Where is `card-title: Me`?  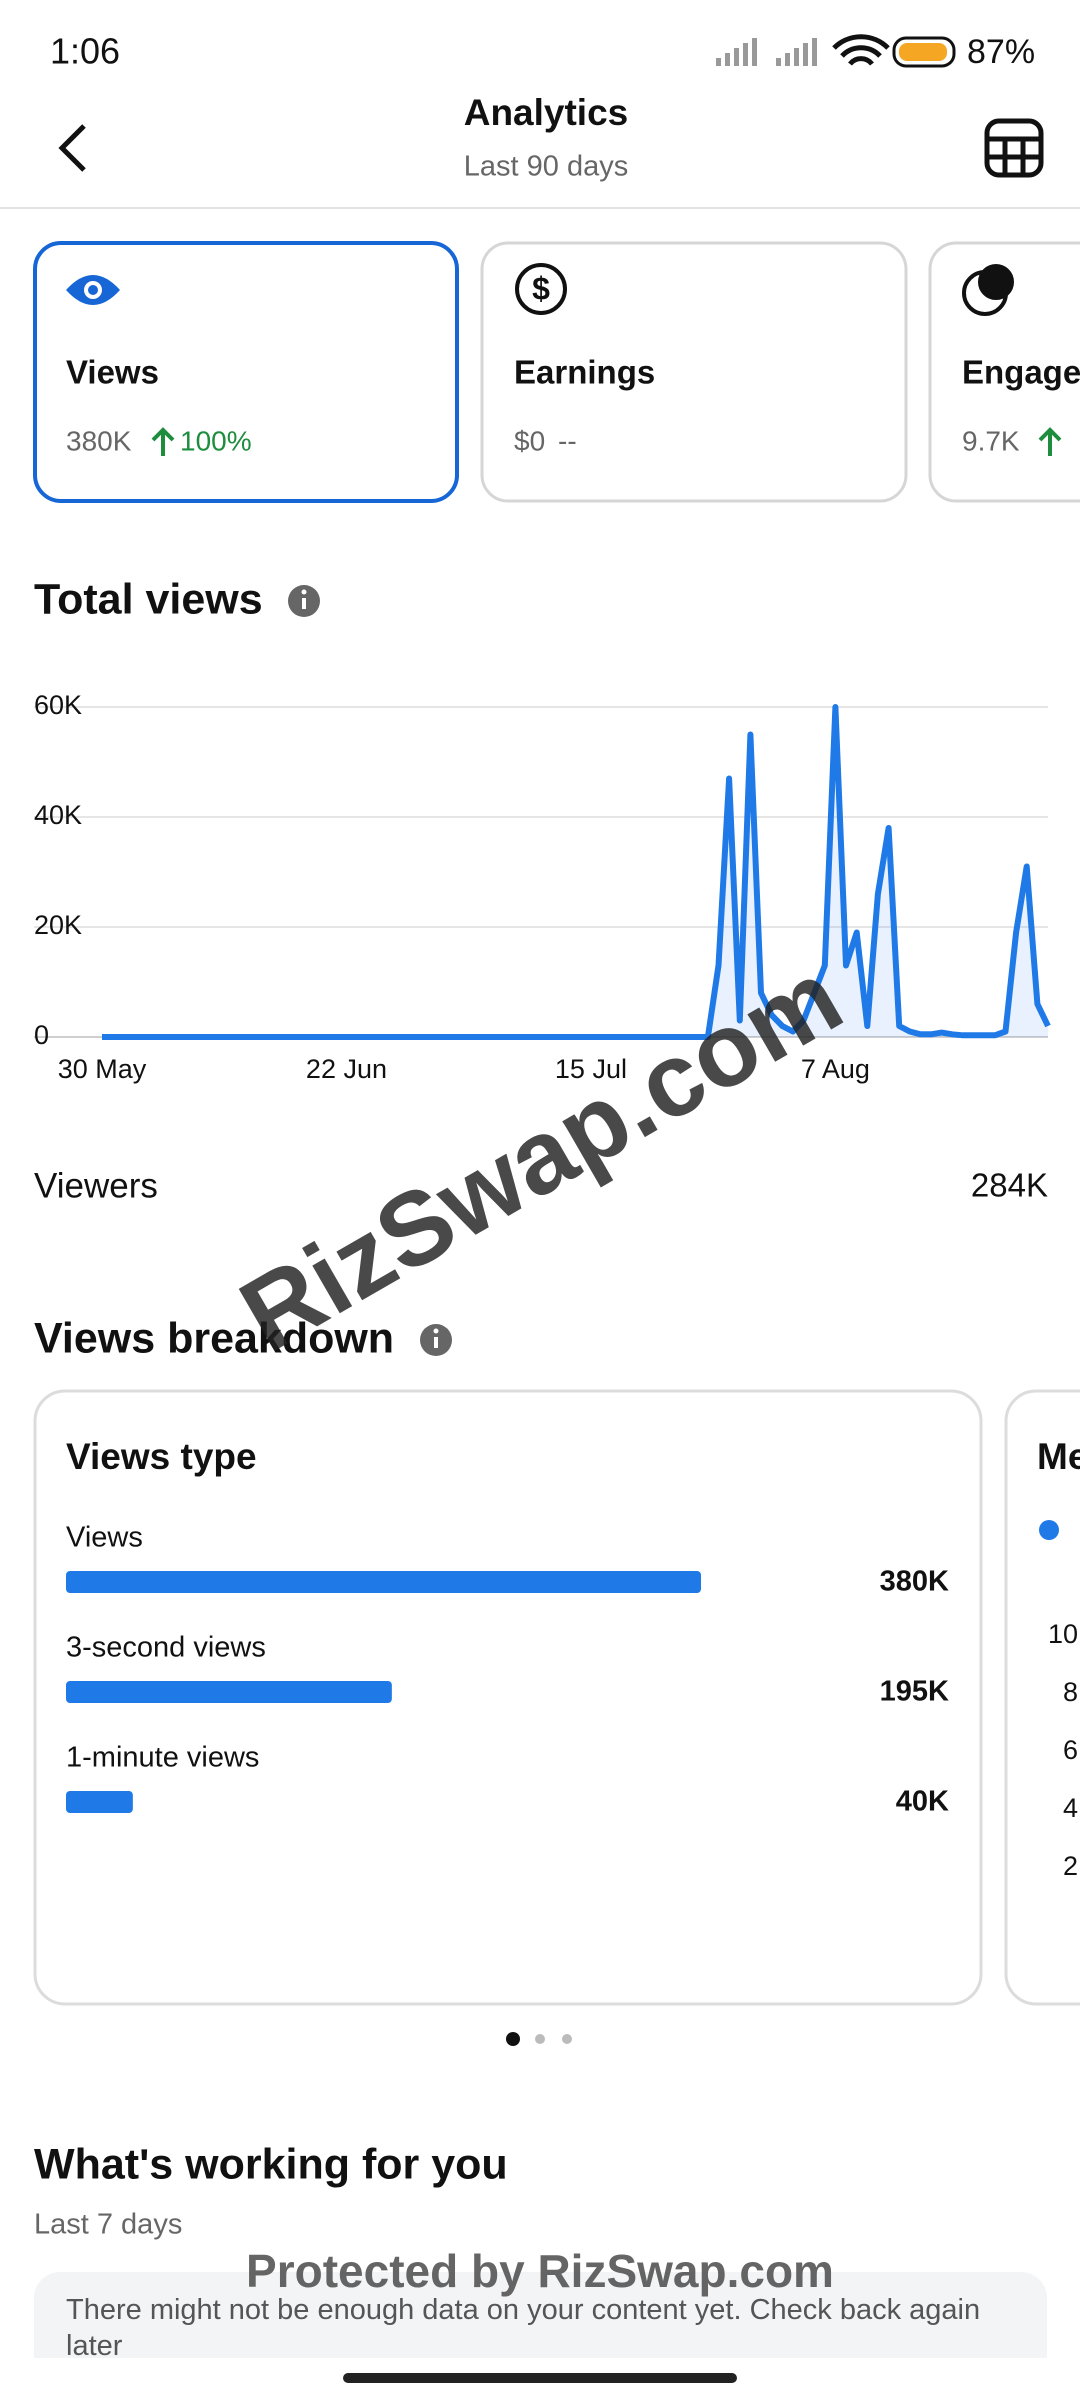
card-title: Me is located at coordinates (1058, 1456).